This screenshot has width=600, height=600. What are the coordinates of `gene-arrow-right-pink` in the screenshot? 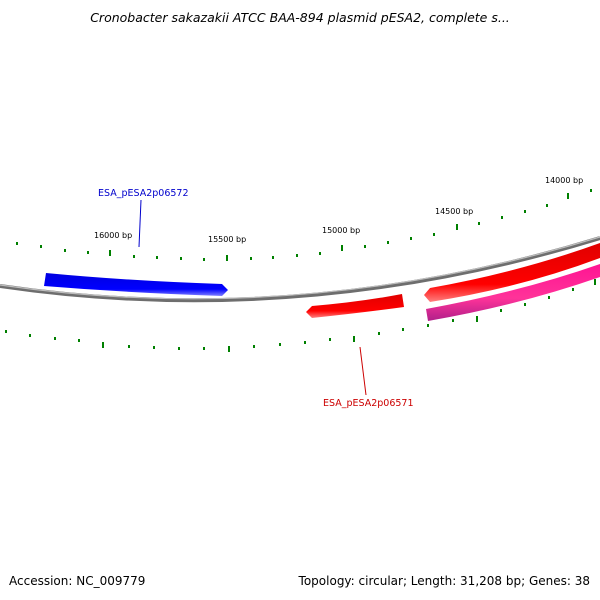 It's located at (513, 292).